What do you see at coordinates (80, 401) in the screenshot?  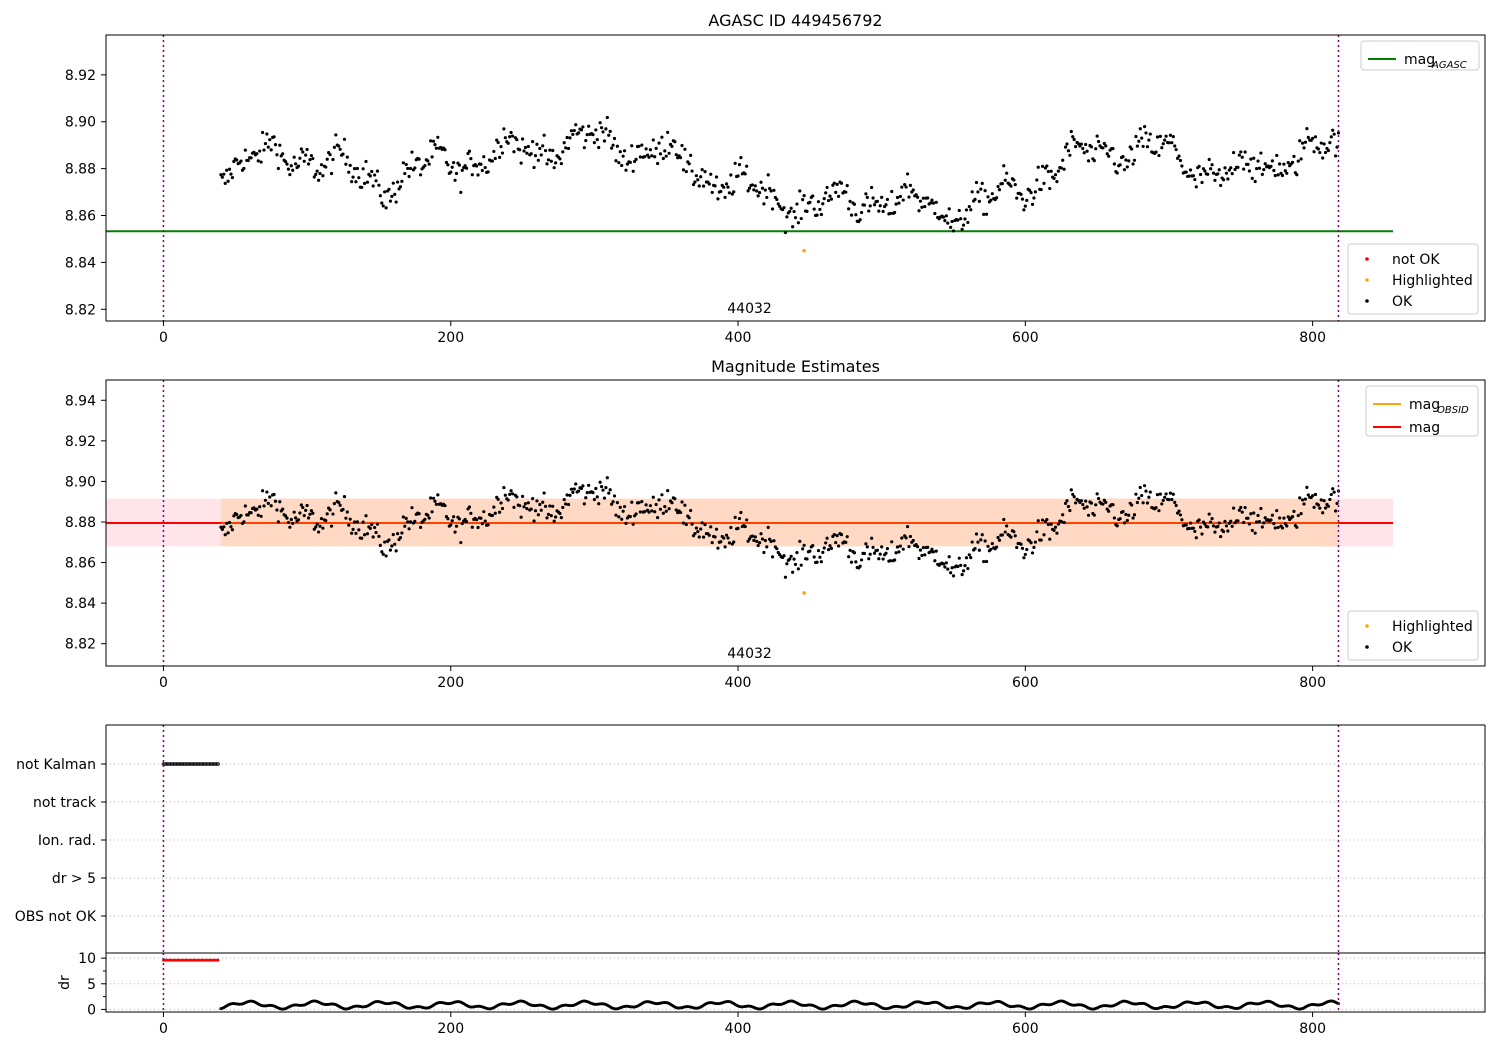 I see `y-tick-label: 8.94` at bounding box center [80, 401].